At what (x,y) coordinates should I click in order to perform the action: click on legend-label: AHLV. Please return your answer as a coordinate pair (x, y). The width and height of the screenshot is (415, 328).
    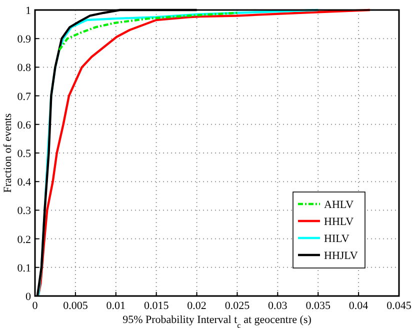
    Looking at the image, I should click on (339, 205).